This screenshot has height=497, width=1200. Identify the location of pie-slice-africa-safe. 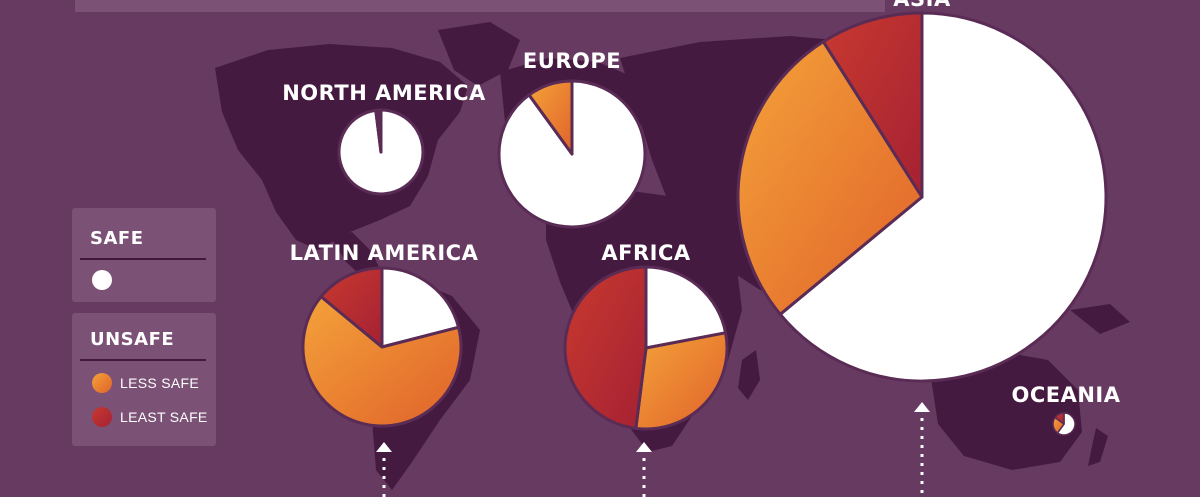
(686, 307).